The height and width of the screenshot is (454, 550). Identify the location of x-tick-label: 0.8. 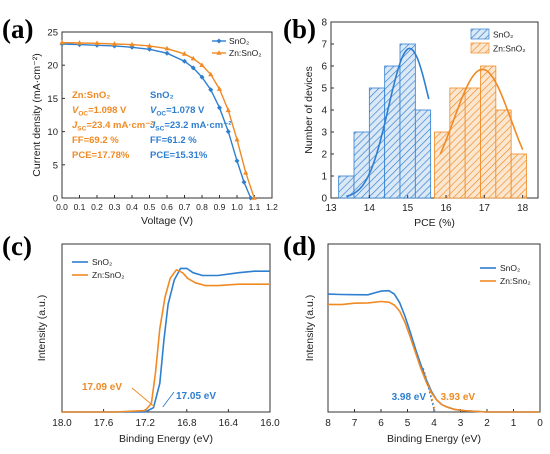
(202, 207).